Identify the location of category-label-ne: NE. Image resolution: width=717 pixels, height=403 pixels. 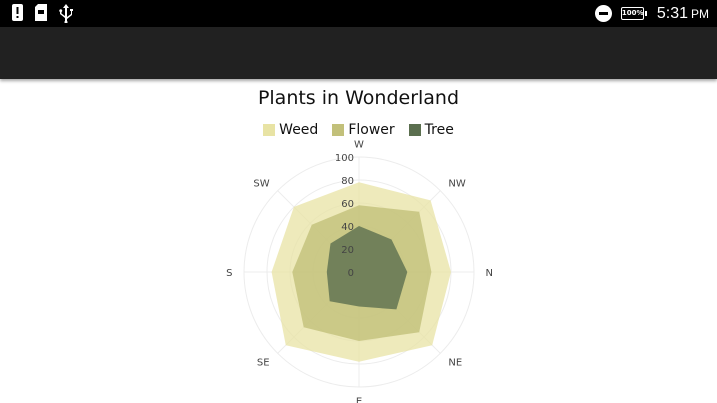
(455, 362).